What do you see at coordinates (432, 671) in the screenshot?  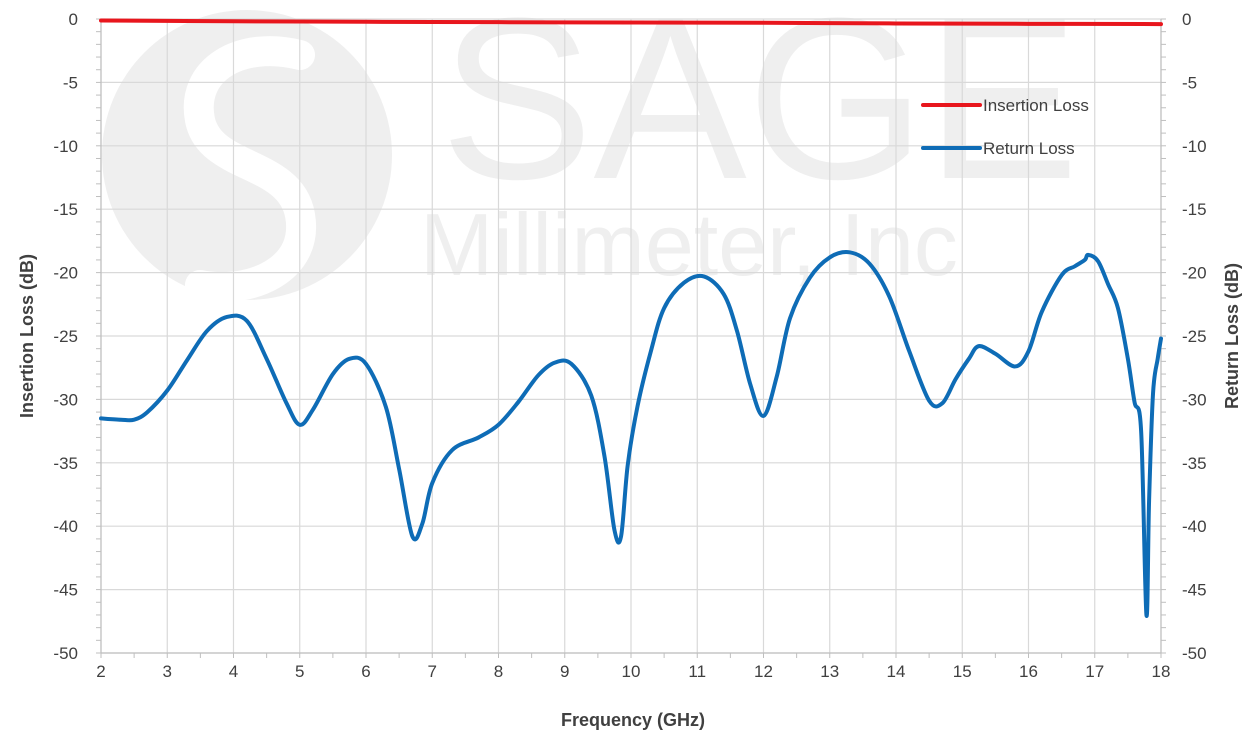 I see `x-tick-label: 7` at bounding box center [432, 671].